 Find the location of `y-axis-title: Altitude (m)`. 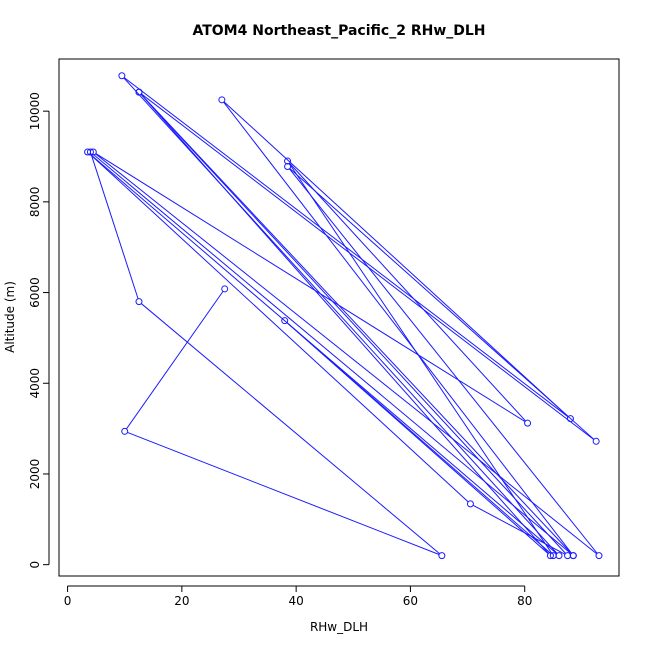

y-axis-title: Altitude (m) is located at coordinates (10, 317).